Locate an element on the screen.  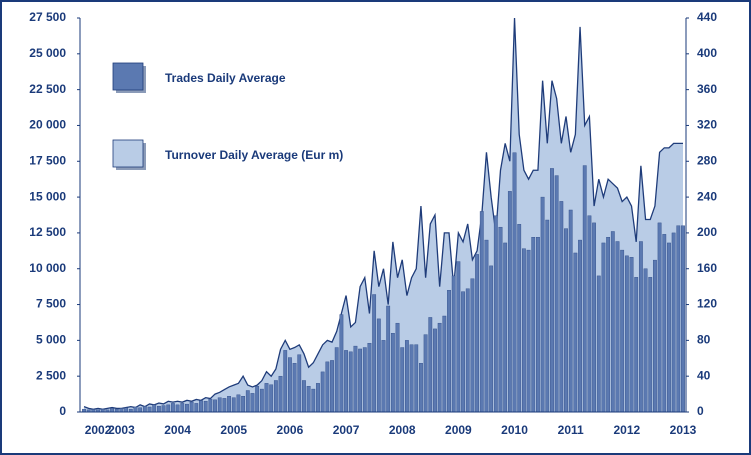
y2-tick-label: 440 is located at coordinates (707, 17).